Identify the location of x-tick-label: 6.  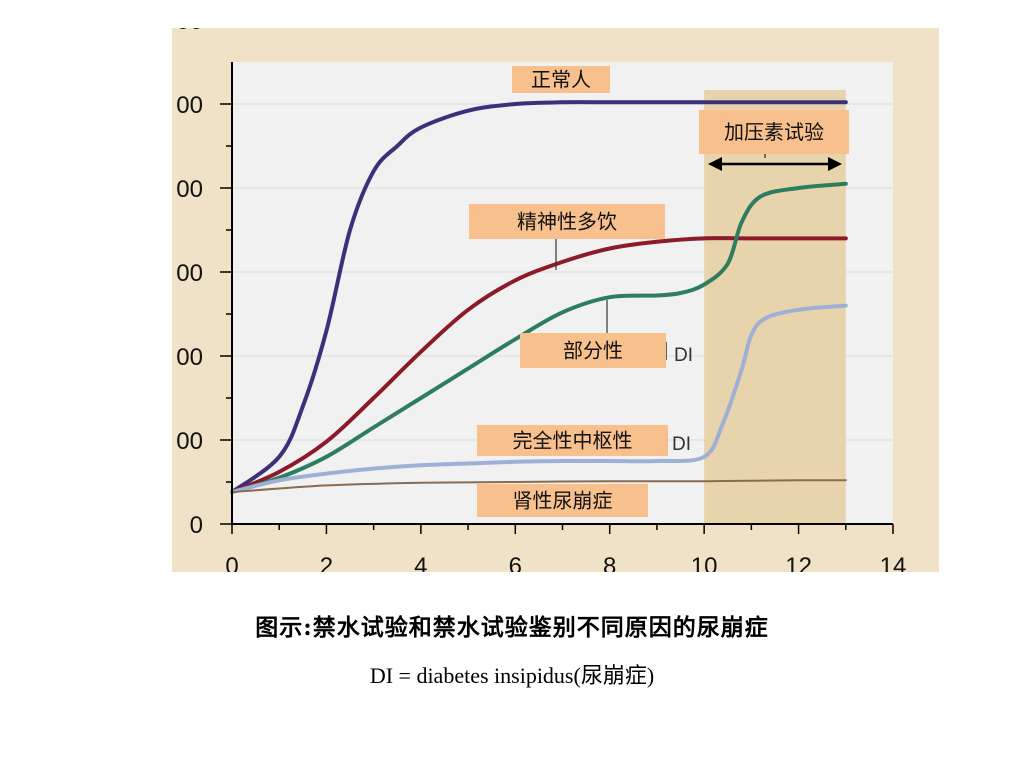
(515, 566).